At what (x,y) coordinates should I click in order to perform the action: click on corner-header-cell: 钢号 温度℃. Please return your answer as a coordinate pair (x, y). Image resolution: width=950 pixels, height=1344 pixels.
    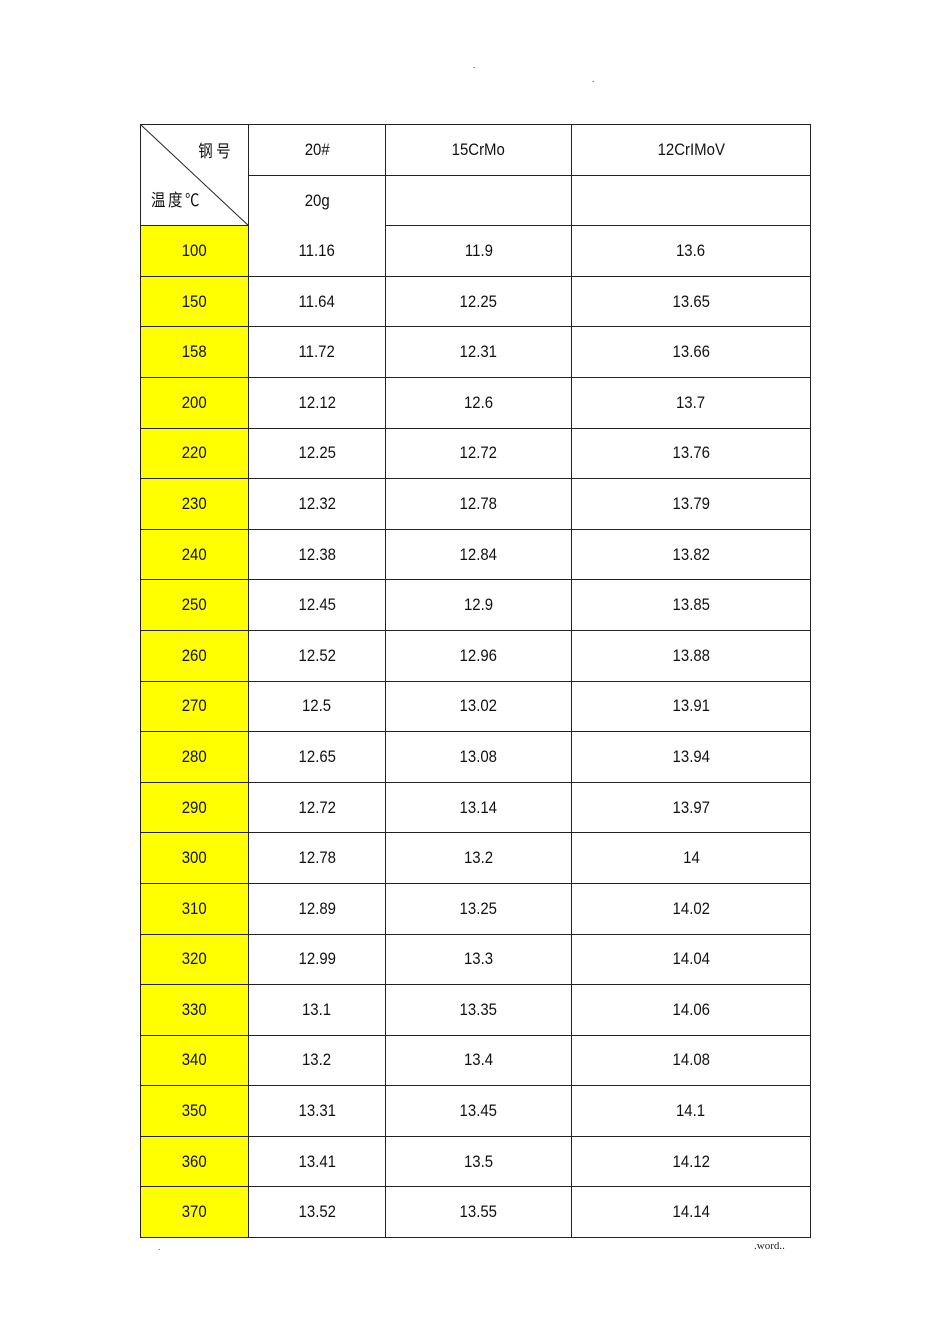
    Looking at the image, I should click on (194, 175).